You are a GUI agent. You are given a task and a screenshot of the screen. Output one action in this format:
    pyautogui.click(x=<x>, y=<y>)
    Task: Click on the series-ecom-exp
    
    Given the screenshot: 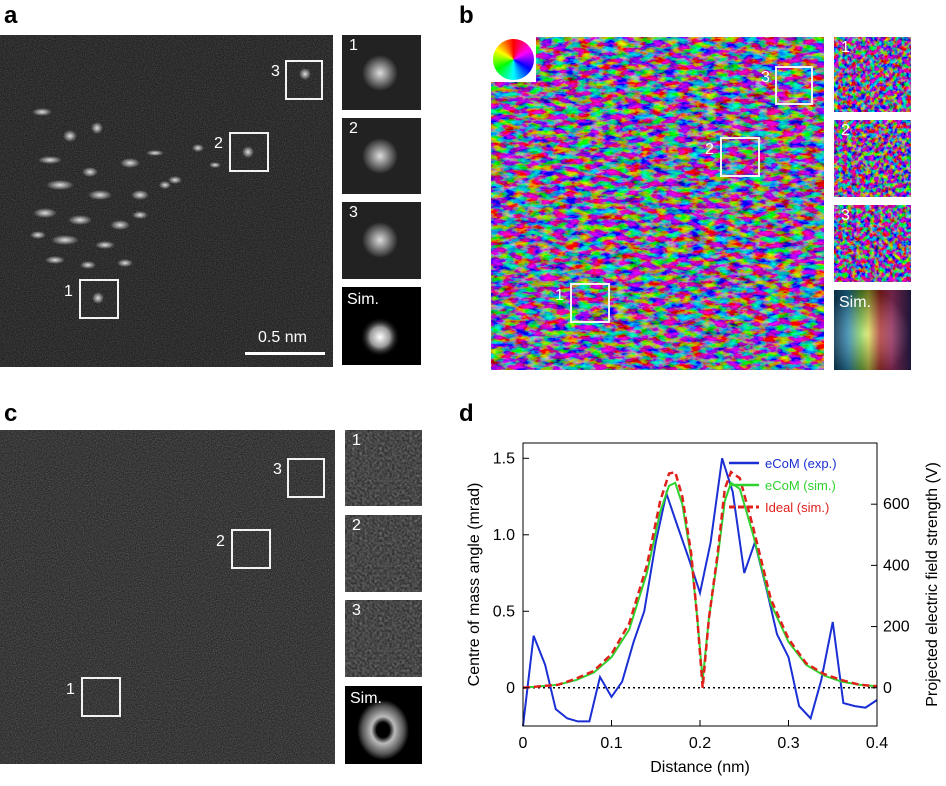 What is the action you would take?
    pyautogui.click(x=700, y=592)
    